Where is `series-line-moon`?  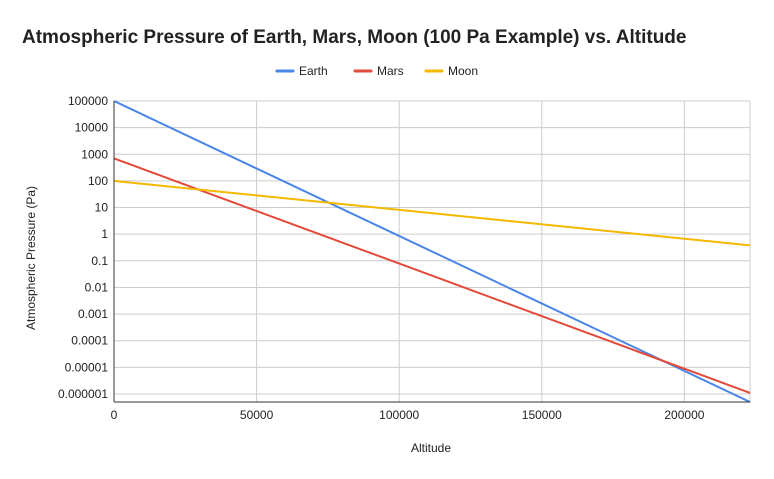 series-line-moon is located at coordinates (432, 213).